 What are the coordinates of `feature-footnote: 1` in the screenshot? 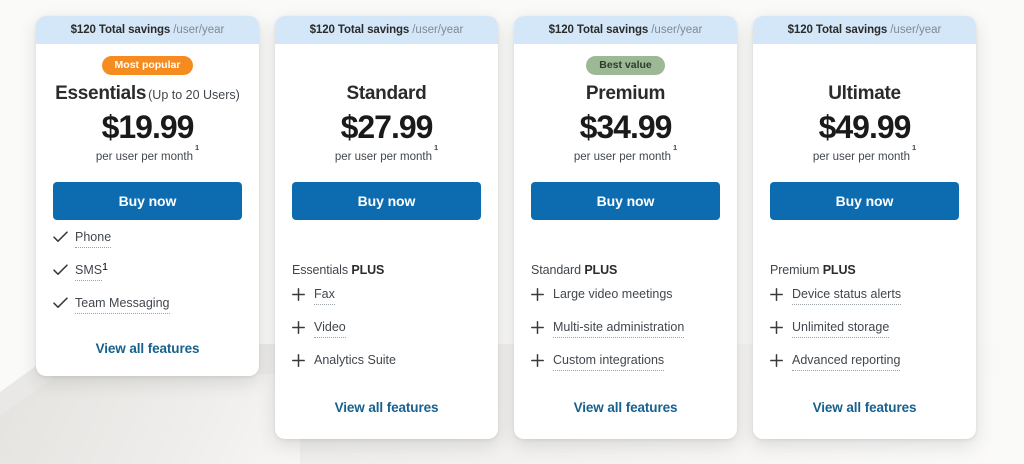 It's located at (105, 267).